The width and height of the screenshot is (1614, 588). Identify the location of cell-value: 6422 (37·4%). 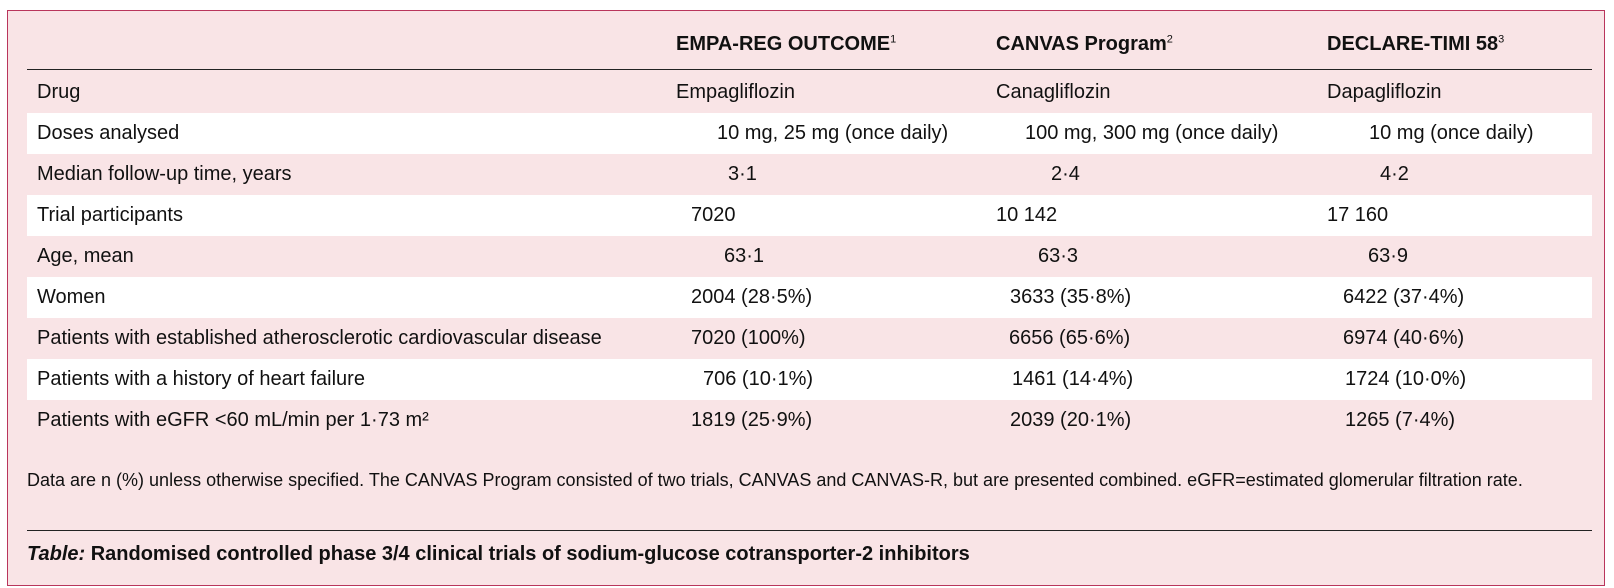
(1404, 297).